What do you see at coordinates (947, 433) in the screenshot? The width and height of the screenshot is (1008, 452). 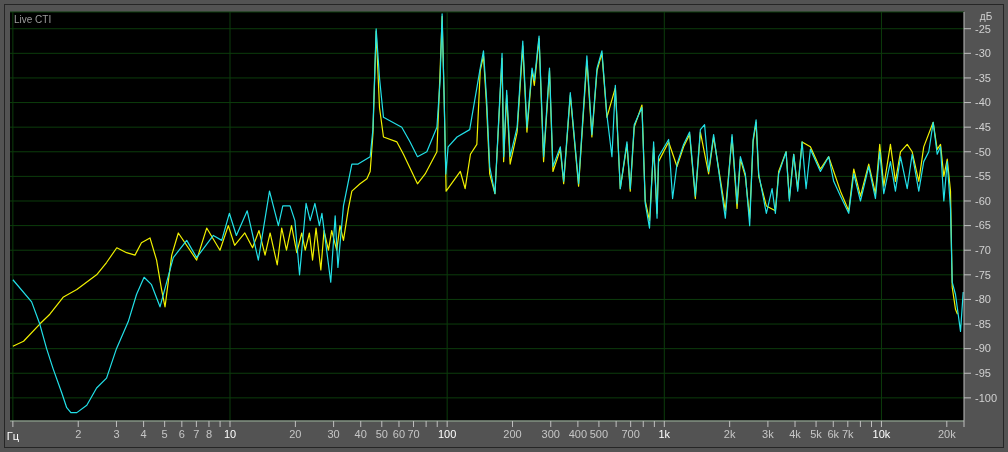 I see `x-tick-label: 20k` at bounding box center [947, 433].